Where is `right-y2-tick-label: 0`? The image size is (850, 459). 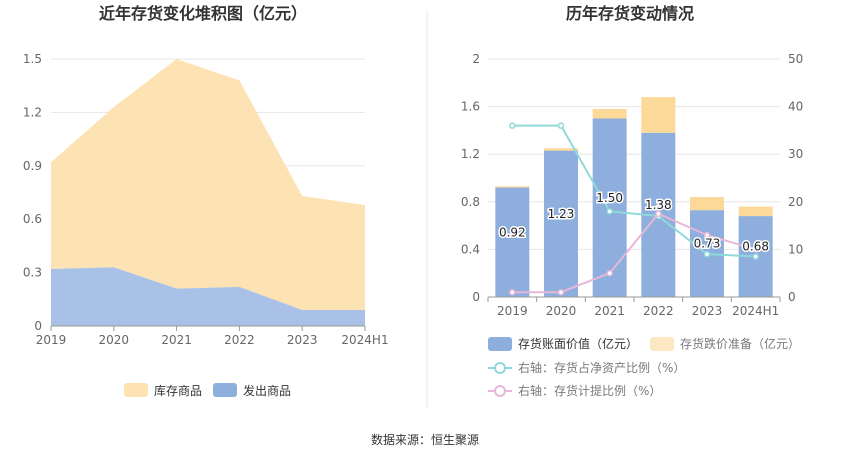 right-y2-tick-label: 0 is located at coordinates (792, 297).